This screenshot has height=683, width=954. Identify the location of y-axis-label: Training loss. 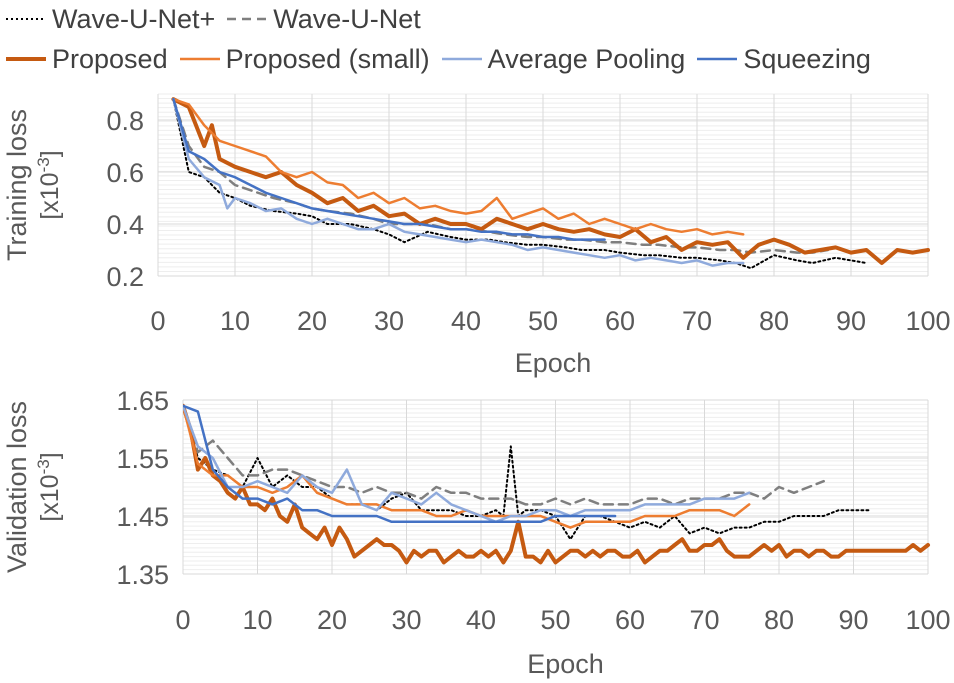
(17, 185).